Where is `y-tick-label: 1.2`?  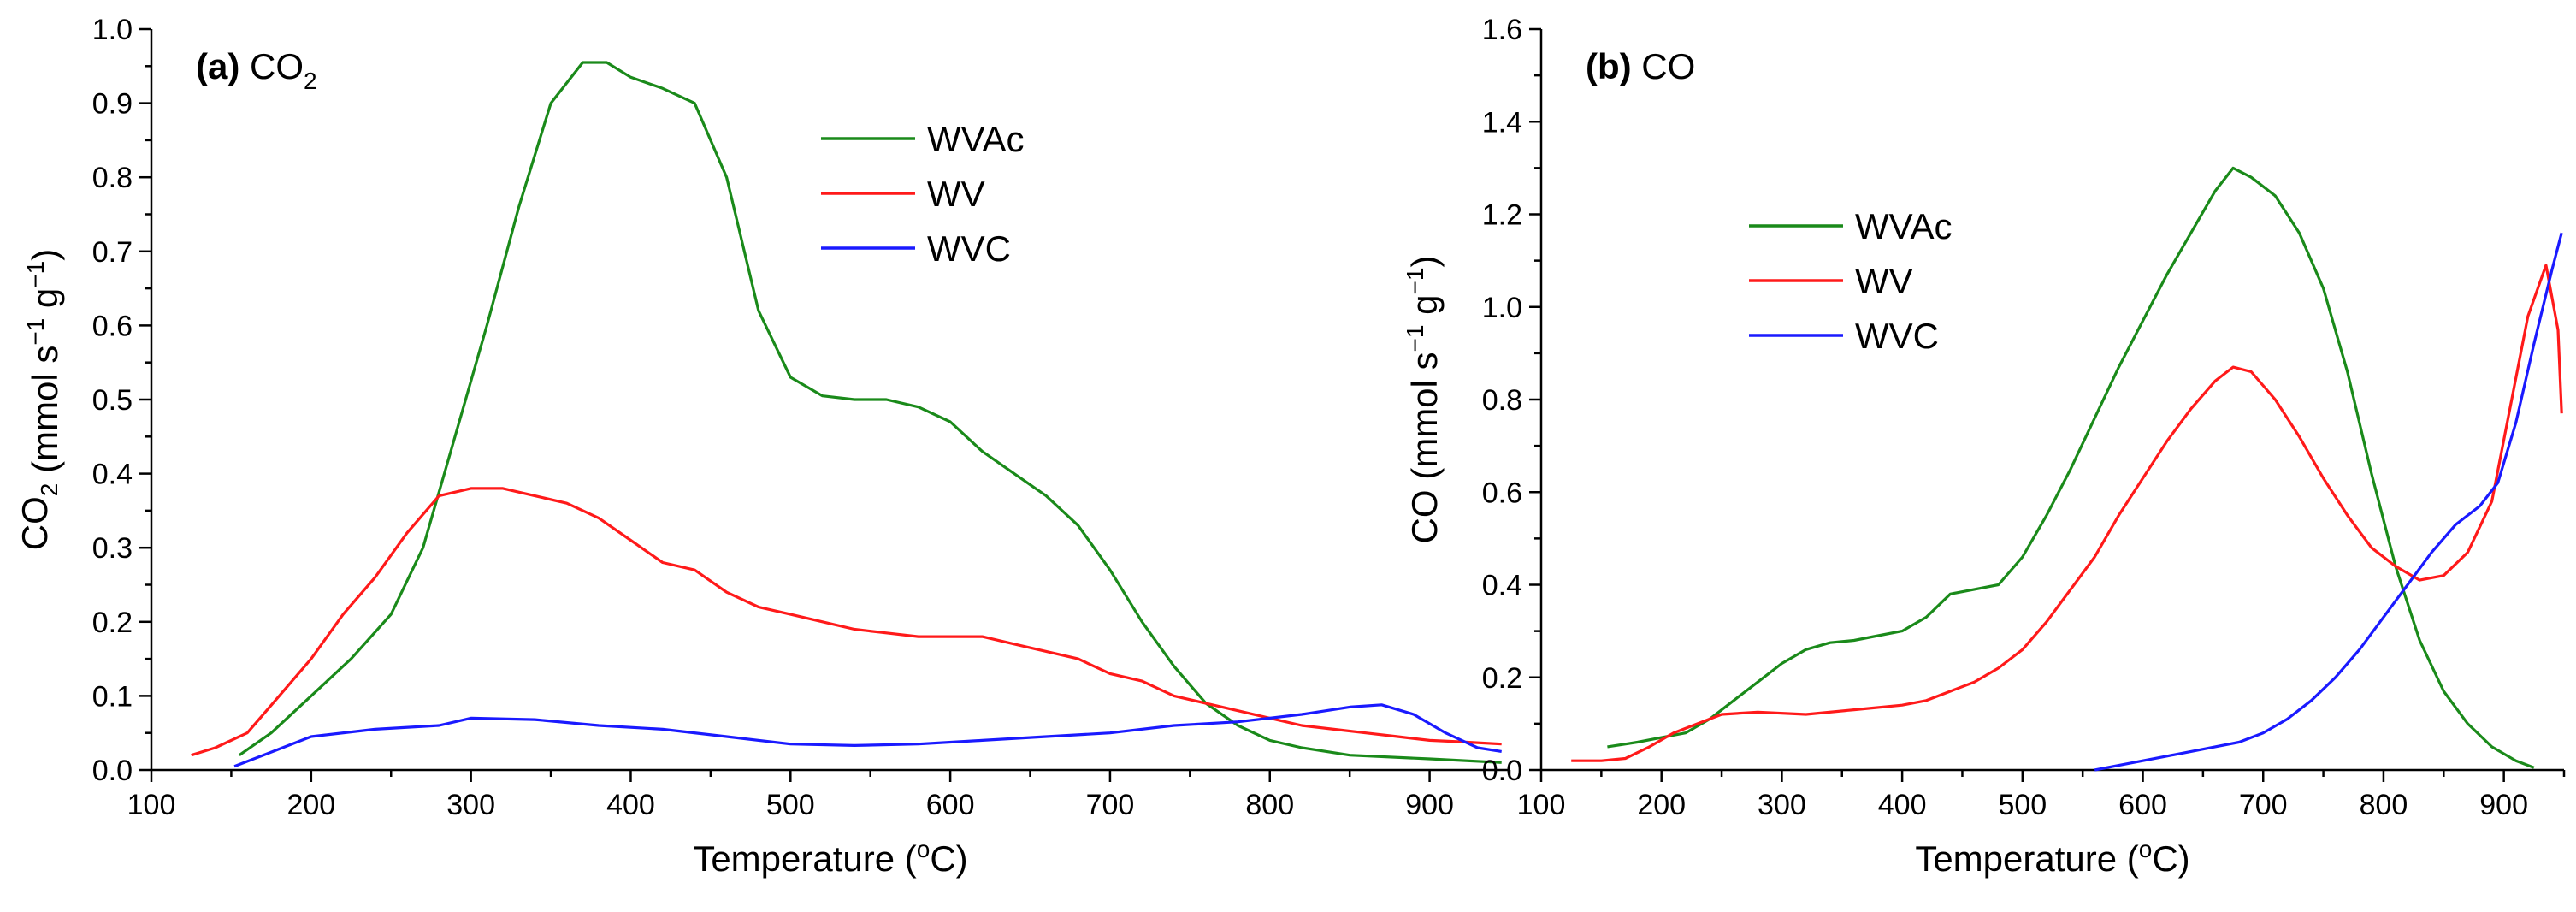 y-tick-label: 1.2 is located at coordinates (1502, 215).